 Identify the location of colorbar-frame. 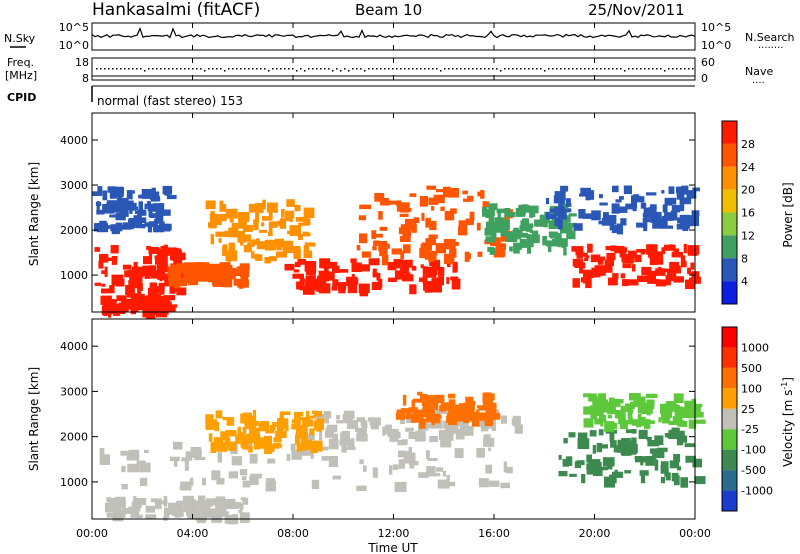
(729, 212).